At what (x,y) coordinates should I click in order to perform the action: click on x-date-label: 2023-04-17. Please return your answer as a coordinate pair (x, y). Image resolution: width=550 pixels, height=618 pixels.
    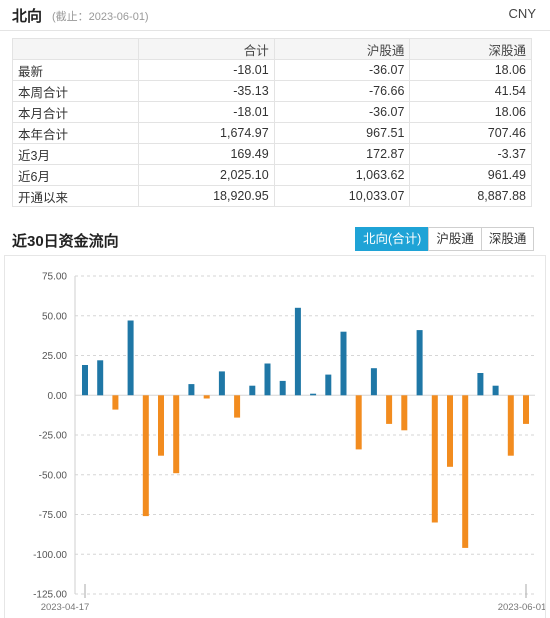
    Looking at the image, I should click on (65, 607).